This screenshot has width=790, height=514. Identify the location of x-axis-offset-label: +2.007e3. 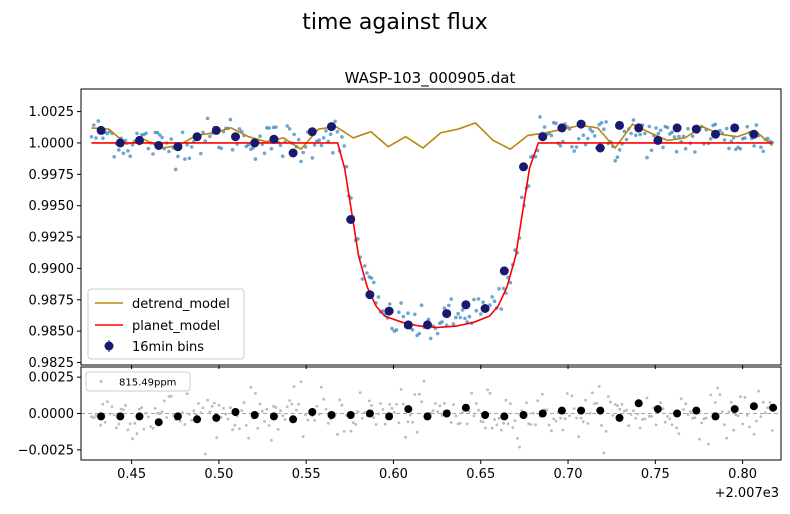
(747, 493).